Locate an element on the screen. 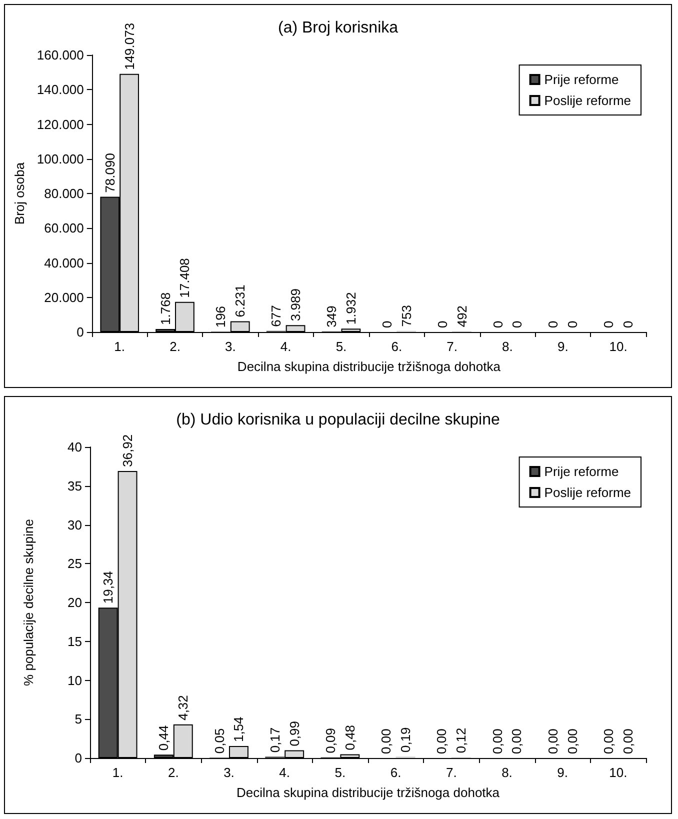 The width and height of the screenshot is (678, 819). data-label: 677 is located at coordinates (276, 316).